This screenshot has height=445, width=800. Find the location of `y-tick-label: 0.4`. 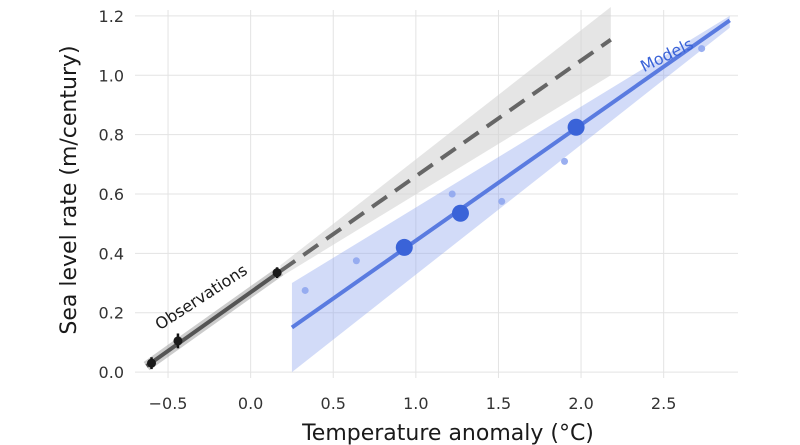

y-tick-label: 0.4 is located at coordinates (111, 253).